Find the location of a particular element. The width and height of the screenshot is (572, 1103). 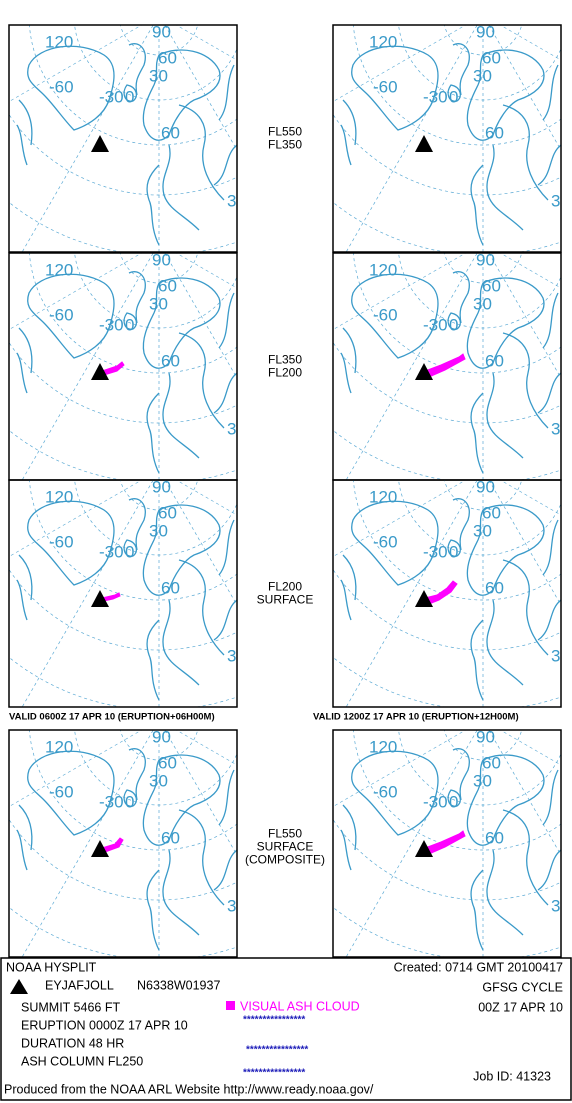

cycle: GFSG CYCLE is located at coordinates (522, 987).